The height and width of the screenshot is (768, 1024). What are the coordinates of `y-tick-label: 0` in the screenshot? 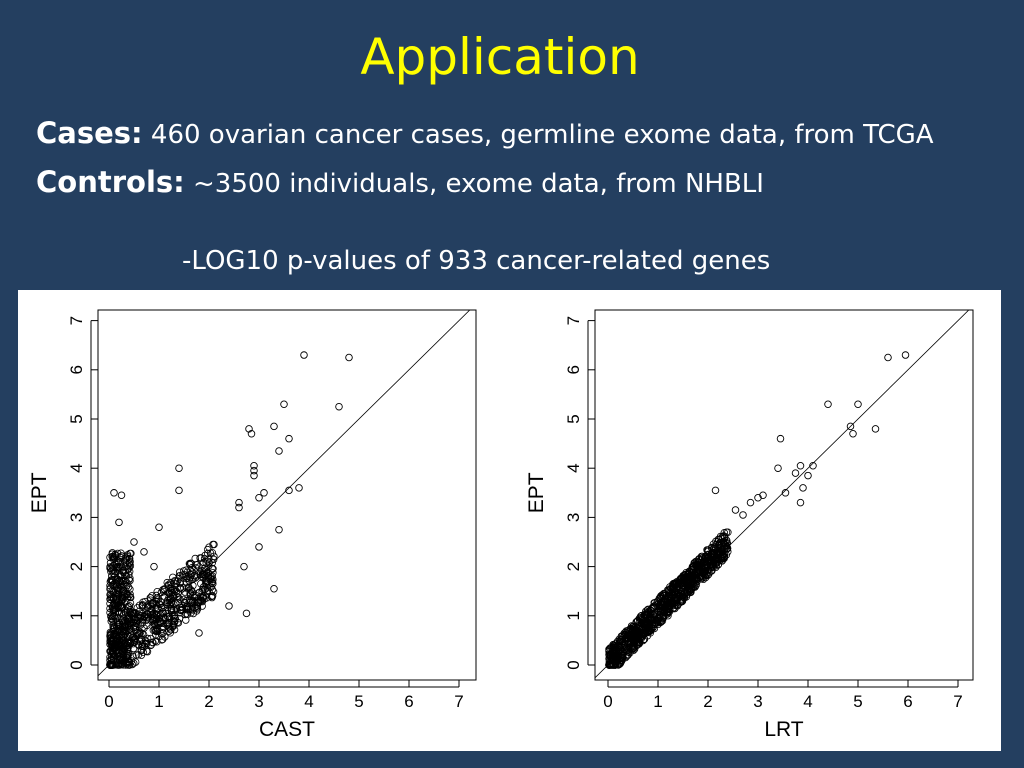 It's located at (76, 664).